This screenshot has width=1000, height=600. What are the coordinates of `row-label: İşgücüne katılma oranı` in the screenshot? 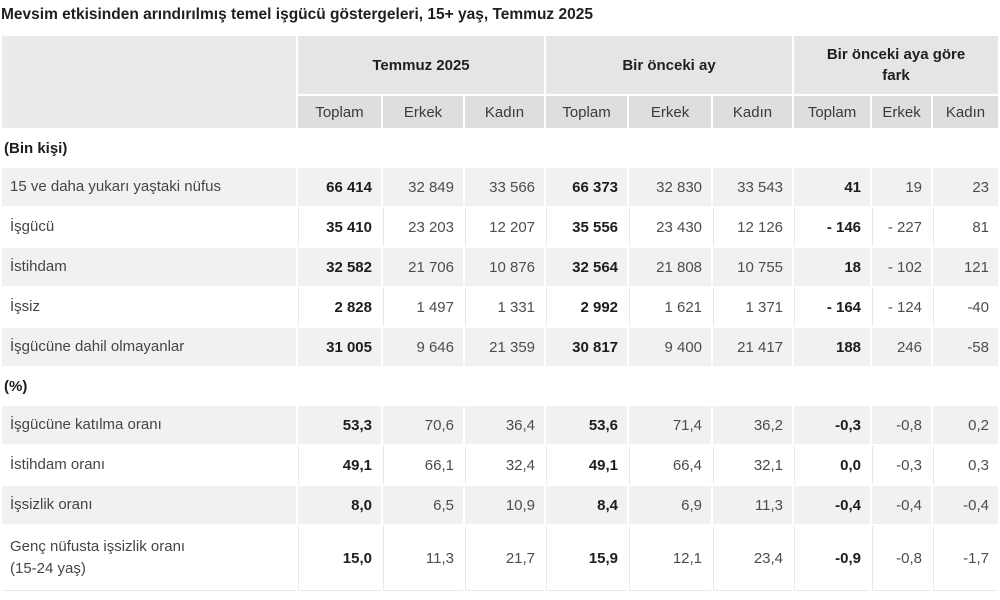 It's located at (149, 425).